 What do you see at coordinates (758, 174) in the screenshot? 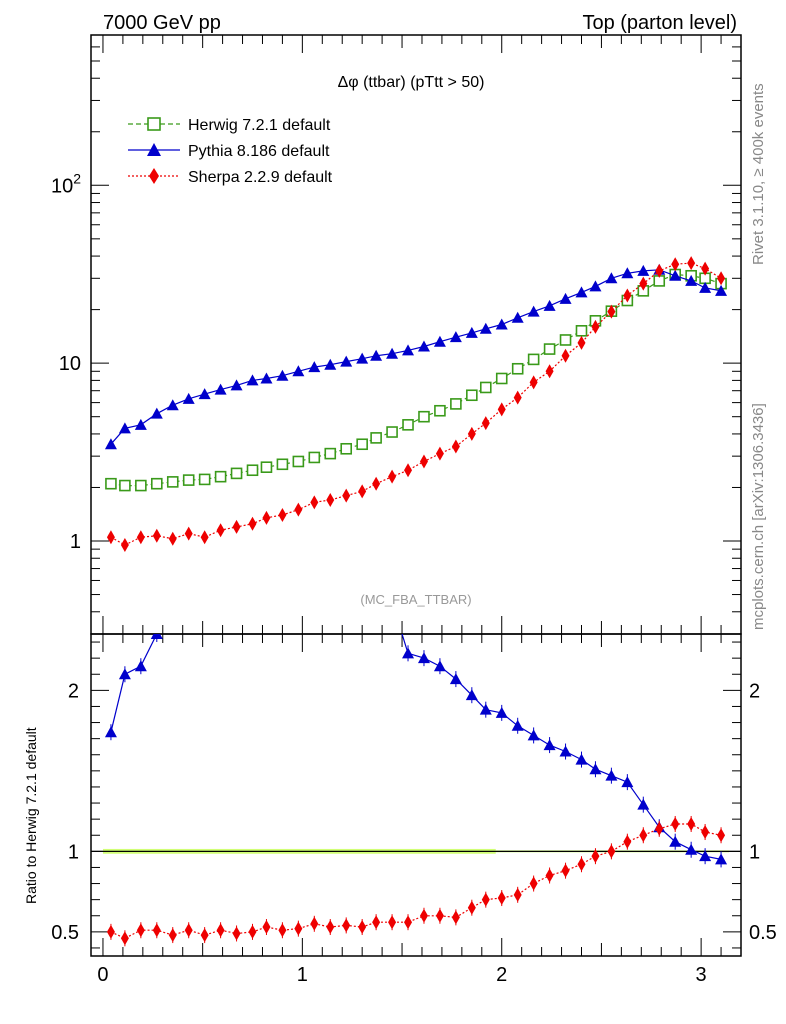
I see `side-text-upper: Rivet 3.1.10, ≥ 400k events` at bounding box center [758, 174].